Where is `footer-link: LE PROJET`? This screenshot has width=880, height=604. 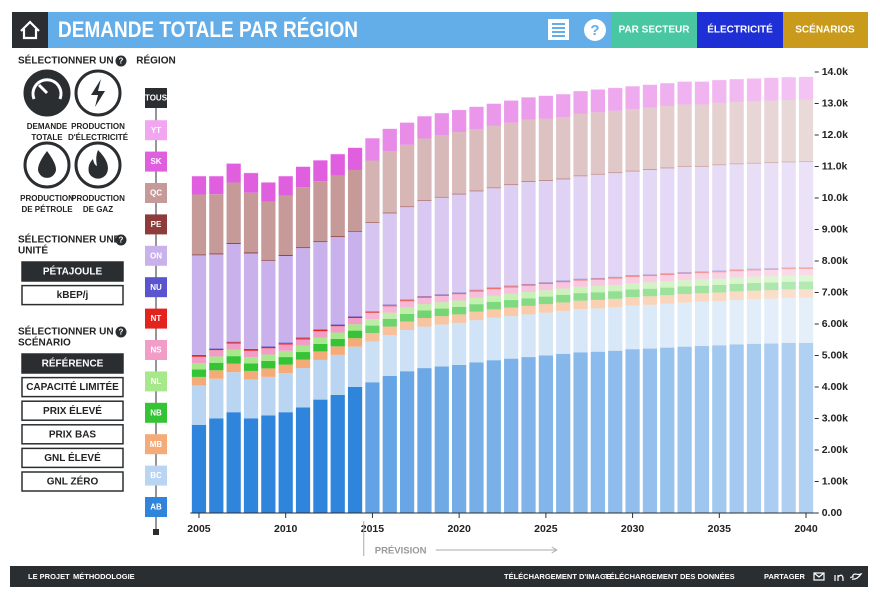
footer-link: LE PROJET is located at coordinates (49, 576).